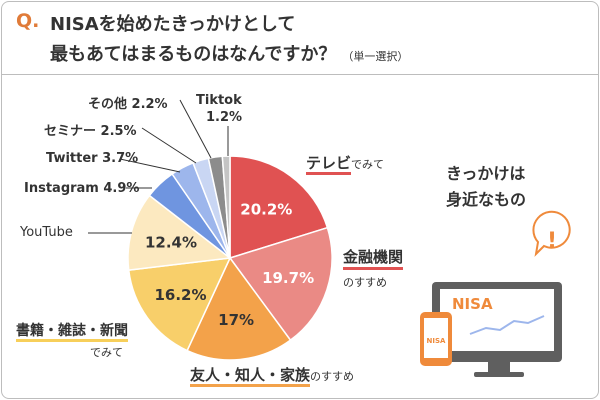 Image resolution: width=600 pixels, height=400 pixels. Describe the element at coordinates (368, 164) in the screenshot. I see `label-tv-sub: でみて` at that location.